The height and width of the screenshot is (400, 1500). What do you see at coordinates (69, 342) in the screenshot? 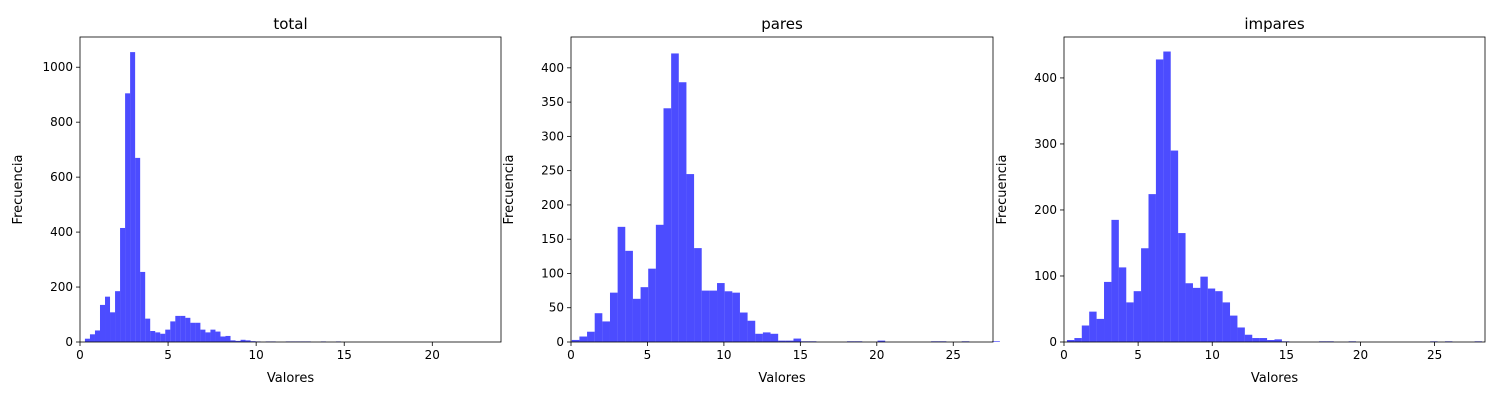
I see `y-tick-label: 0` at bounding box center [69, 342].